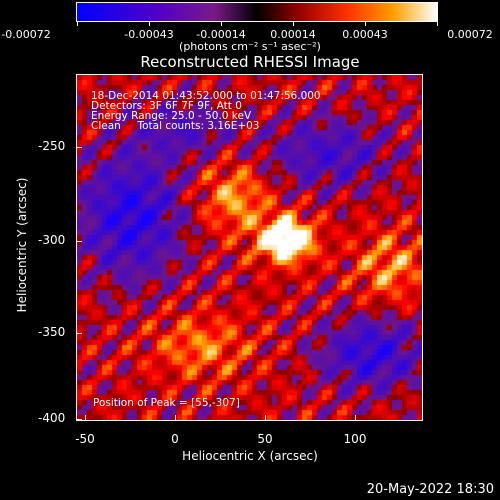  I want to click on colorbar, so click(257, 12).